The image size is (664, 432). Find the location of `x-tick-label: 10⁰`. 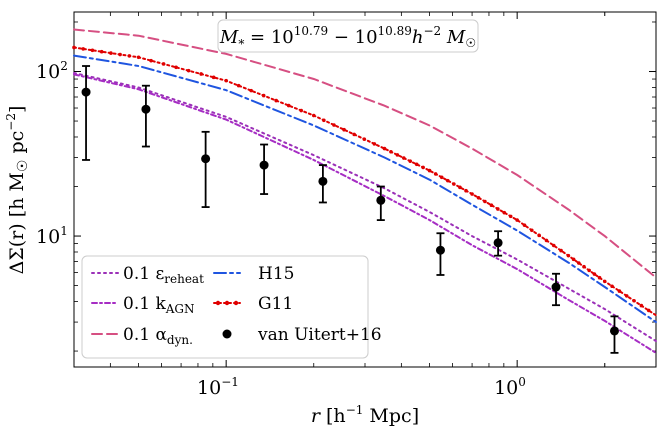

x-tick-label: 10⁰ is located at coordinates (510, 387).